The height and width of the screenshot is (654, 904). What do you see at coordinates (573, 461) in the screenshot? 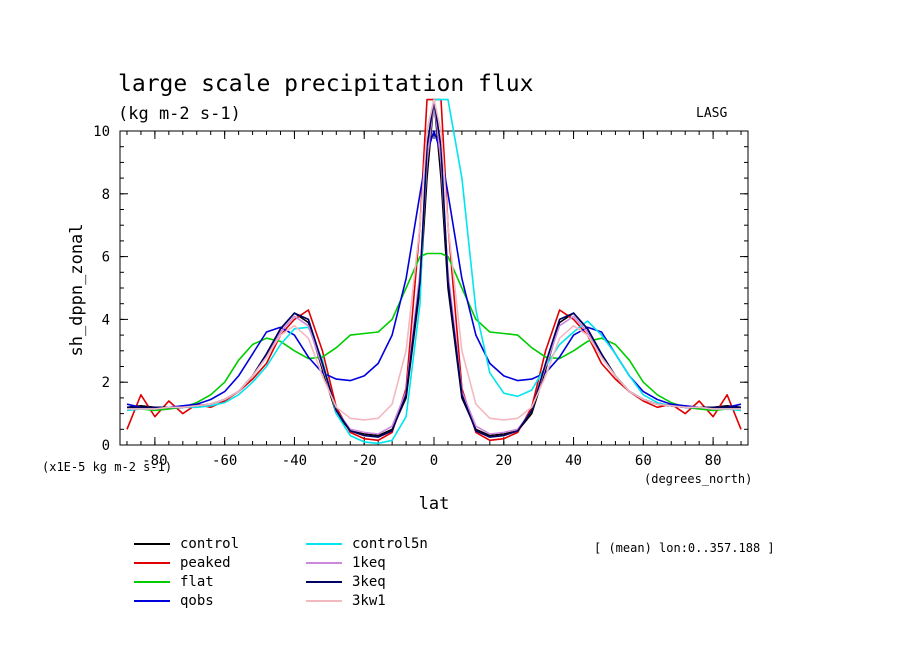
I see `x-tick-label: 40` at bounding box center [573, 461].